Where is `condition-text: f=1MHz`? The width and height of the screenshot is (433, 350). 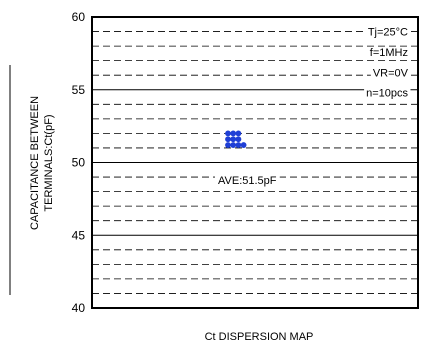
condition-text: f=1MHz is located at coordinates (389, 53).